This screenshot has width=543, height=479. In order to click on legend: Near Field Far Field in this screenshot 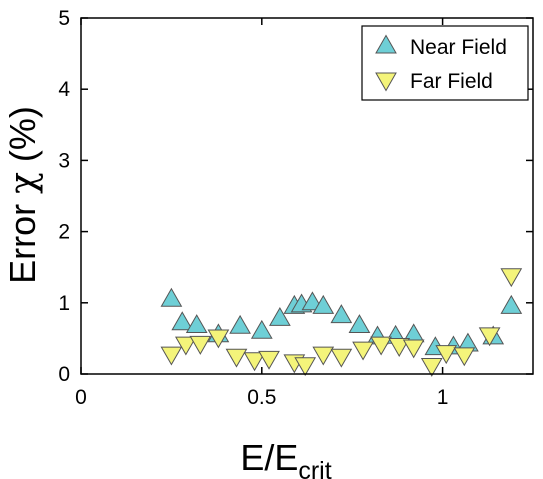, I will do `click(445, 63)`.